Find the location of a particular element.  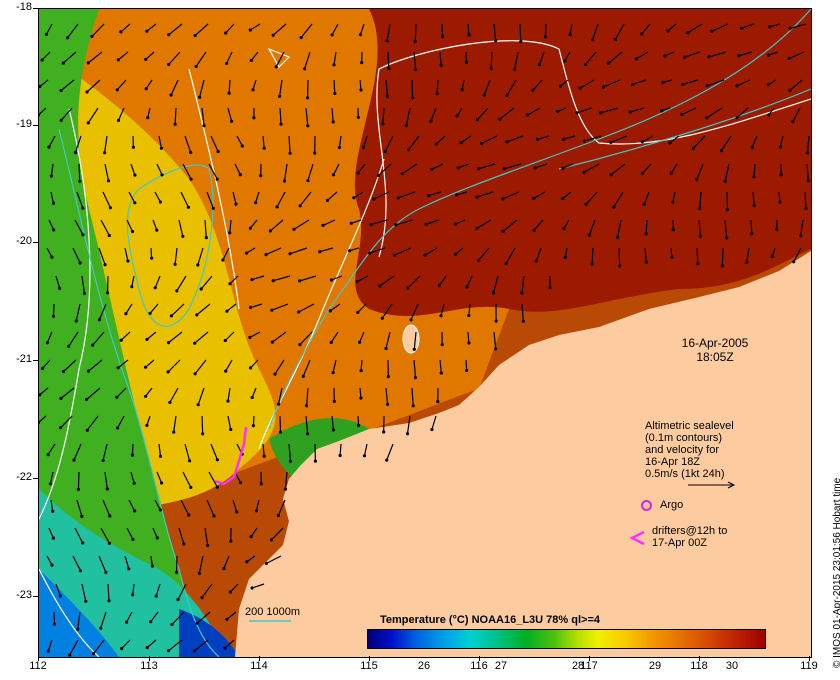

drifter-label-line: 17-Apr 00Z is located at coordinates (680, 543).